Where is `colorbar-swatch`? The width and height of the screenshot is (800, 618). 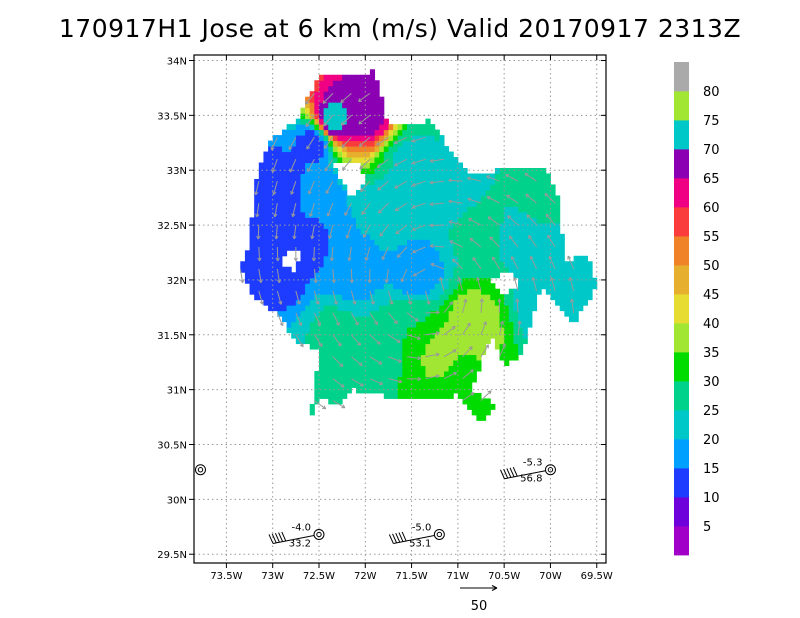 colorbar-swatch is located at coordinates (681, 164).